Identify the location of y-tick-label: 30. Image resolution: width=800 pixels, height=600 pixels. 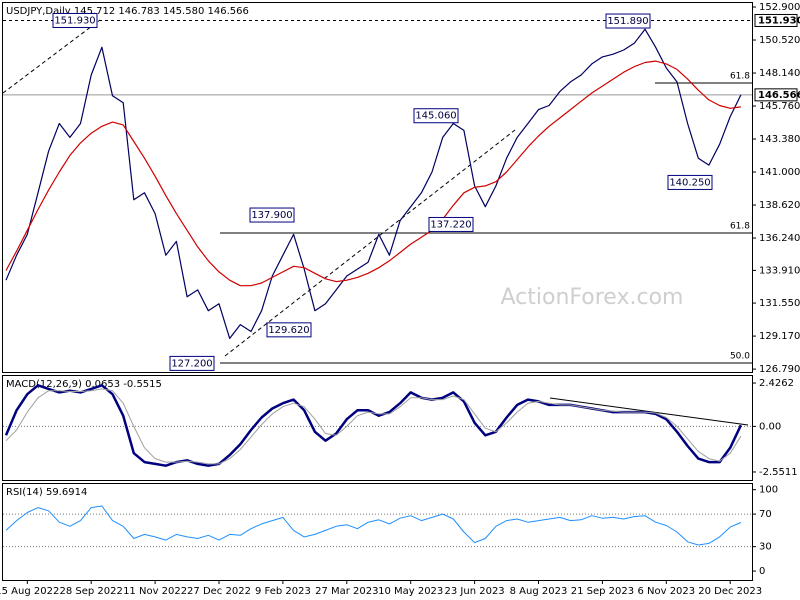
(765, 547).